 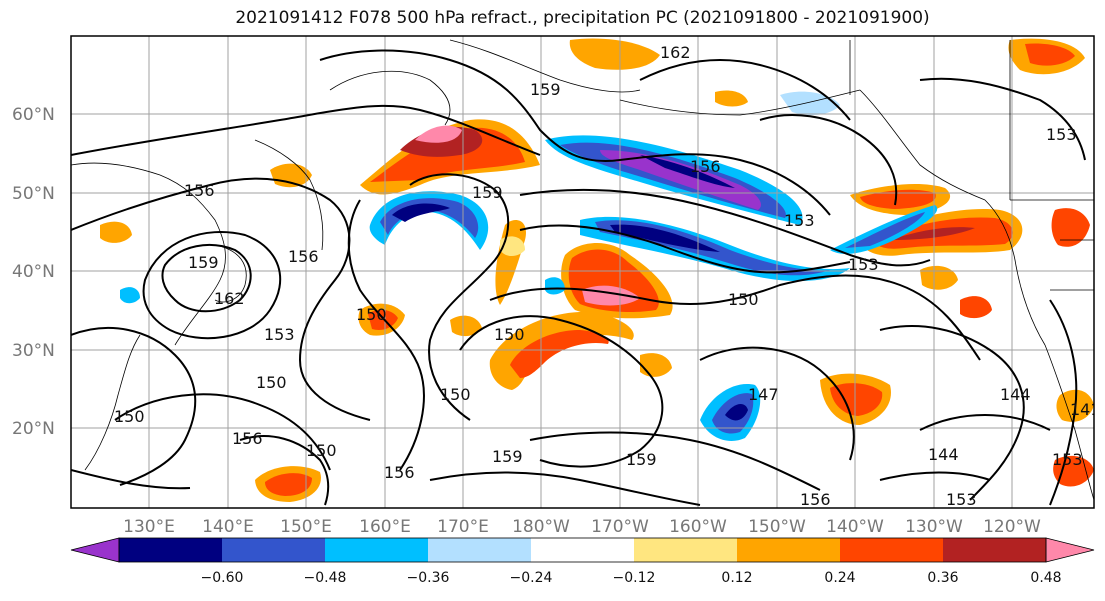 What do you see at coordinates (531, 578) in the screenshot?
I see `colorbar-tick-label: −0.24` at bounding box center [531, 578].